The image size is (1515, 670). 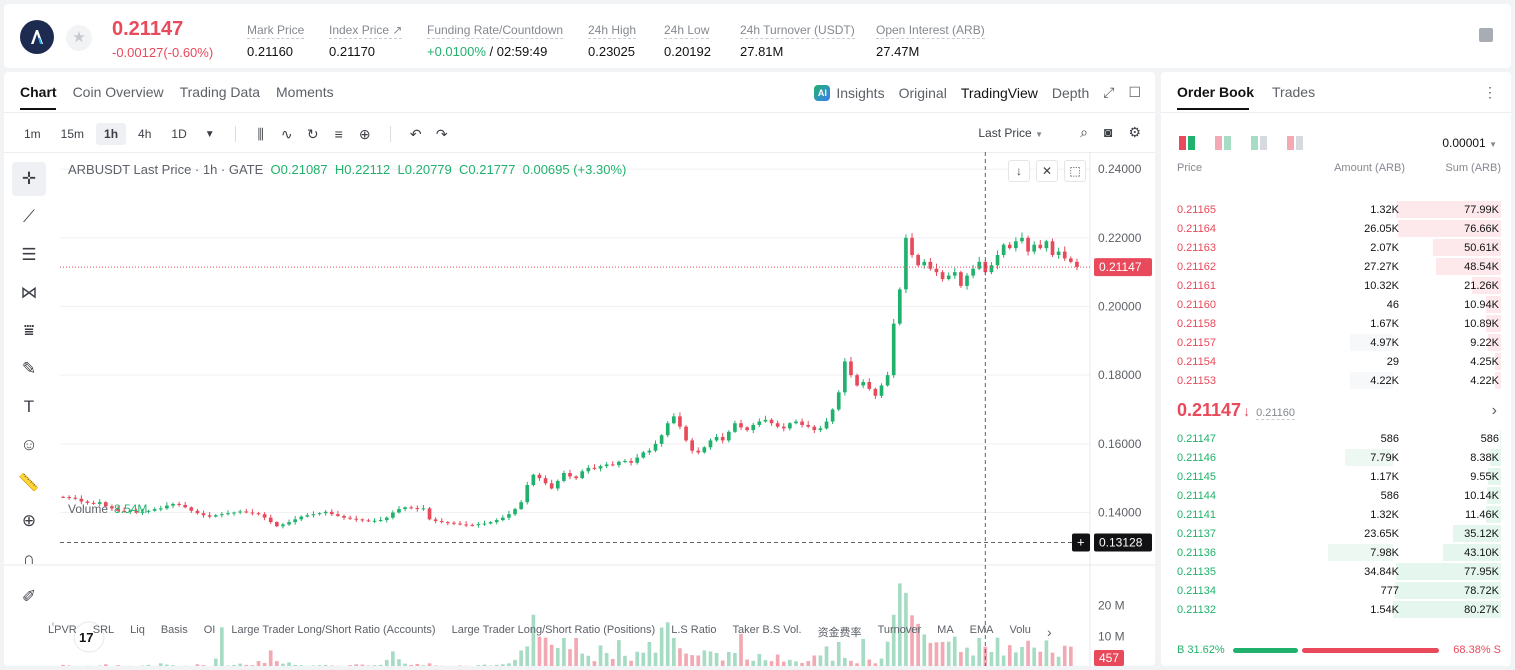 What do you see at coordinates (62, 630) in the screenshot?
I see `indicator-item: LPVR` at bounding box center [62, 630].